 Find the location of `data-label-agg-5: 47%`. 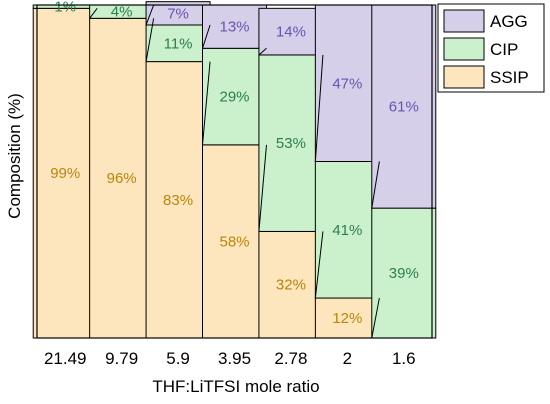

data-label-agg-5: 47% is located at coordinates (347, 83).